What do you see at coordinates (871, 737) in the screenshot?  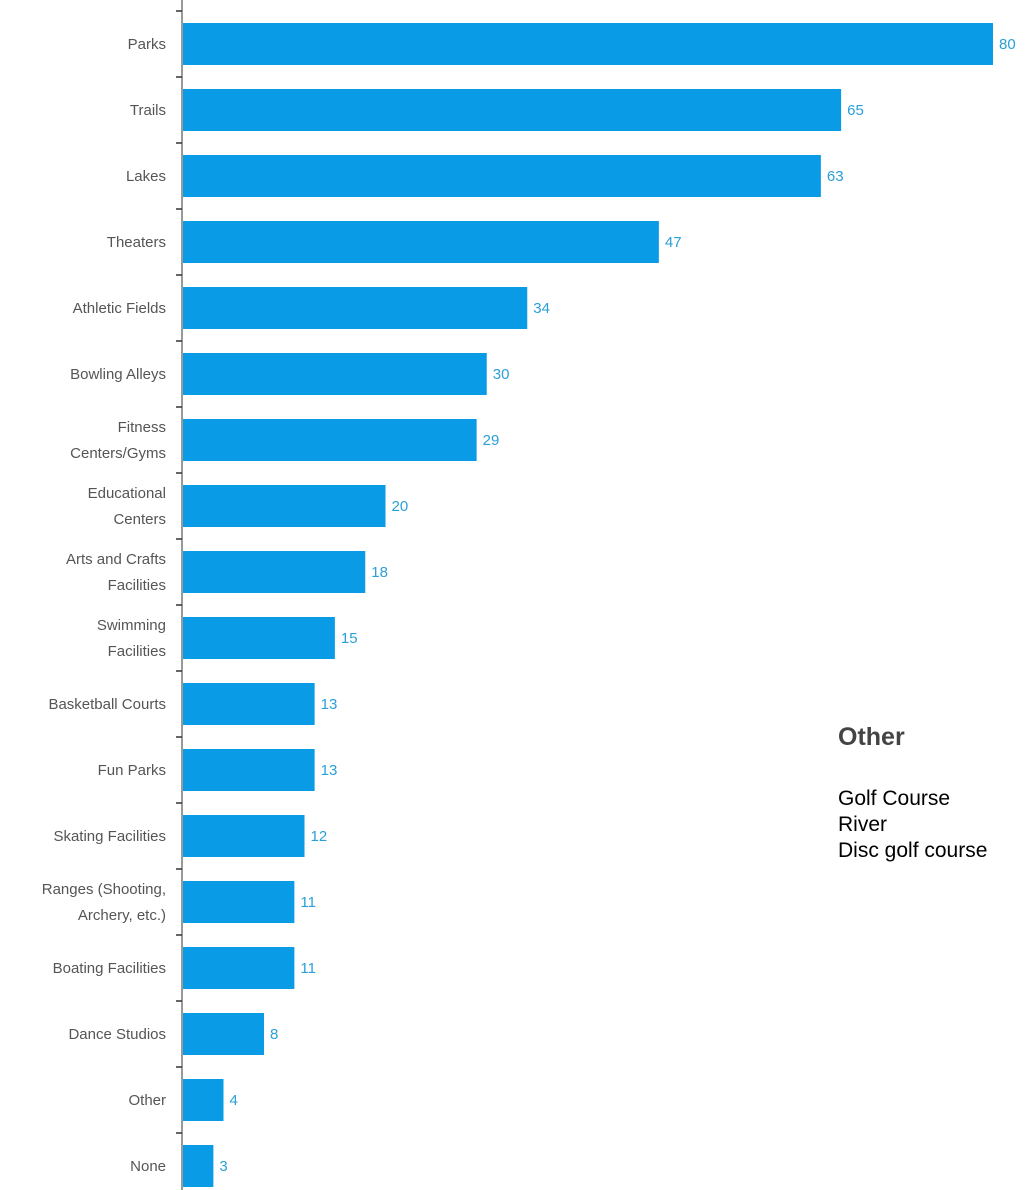 I see `other-title: Other` at bounding box center [871, 737].